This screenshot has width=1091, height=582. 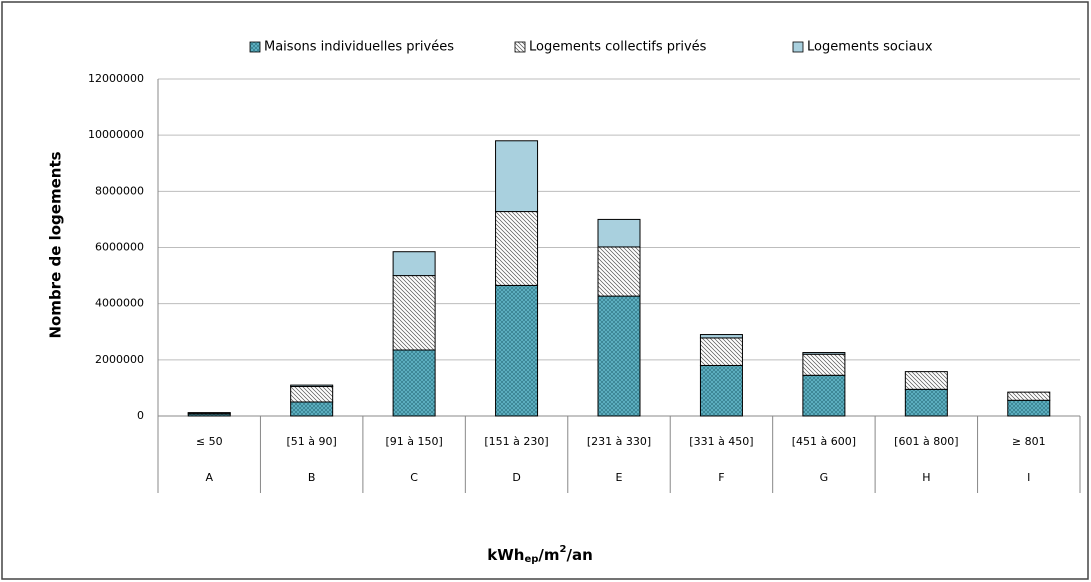 I want to click on y-tick-label: 6000000, so click(x=119, y=247).